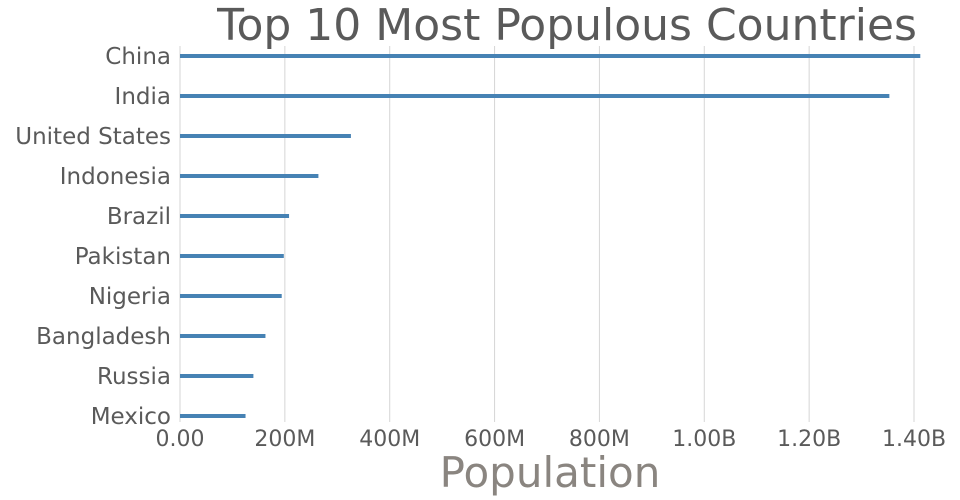 This screenshot has height=500, width=960. I want to click on y-tick-label: United States, so click(93, 137).